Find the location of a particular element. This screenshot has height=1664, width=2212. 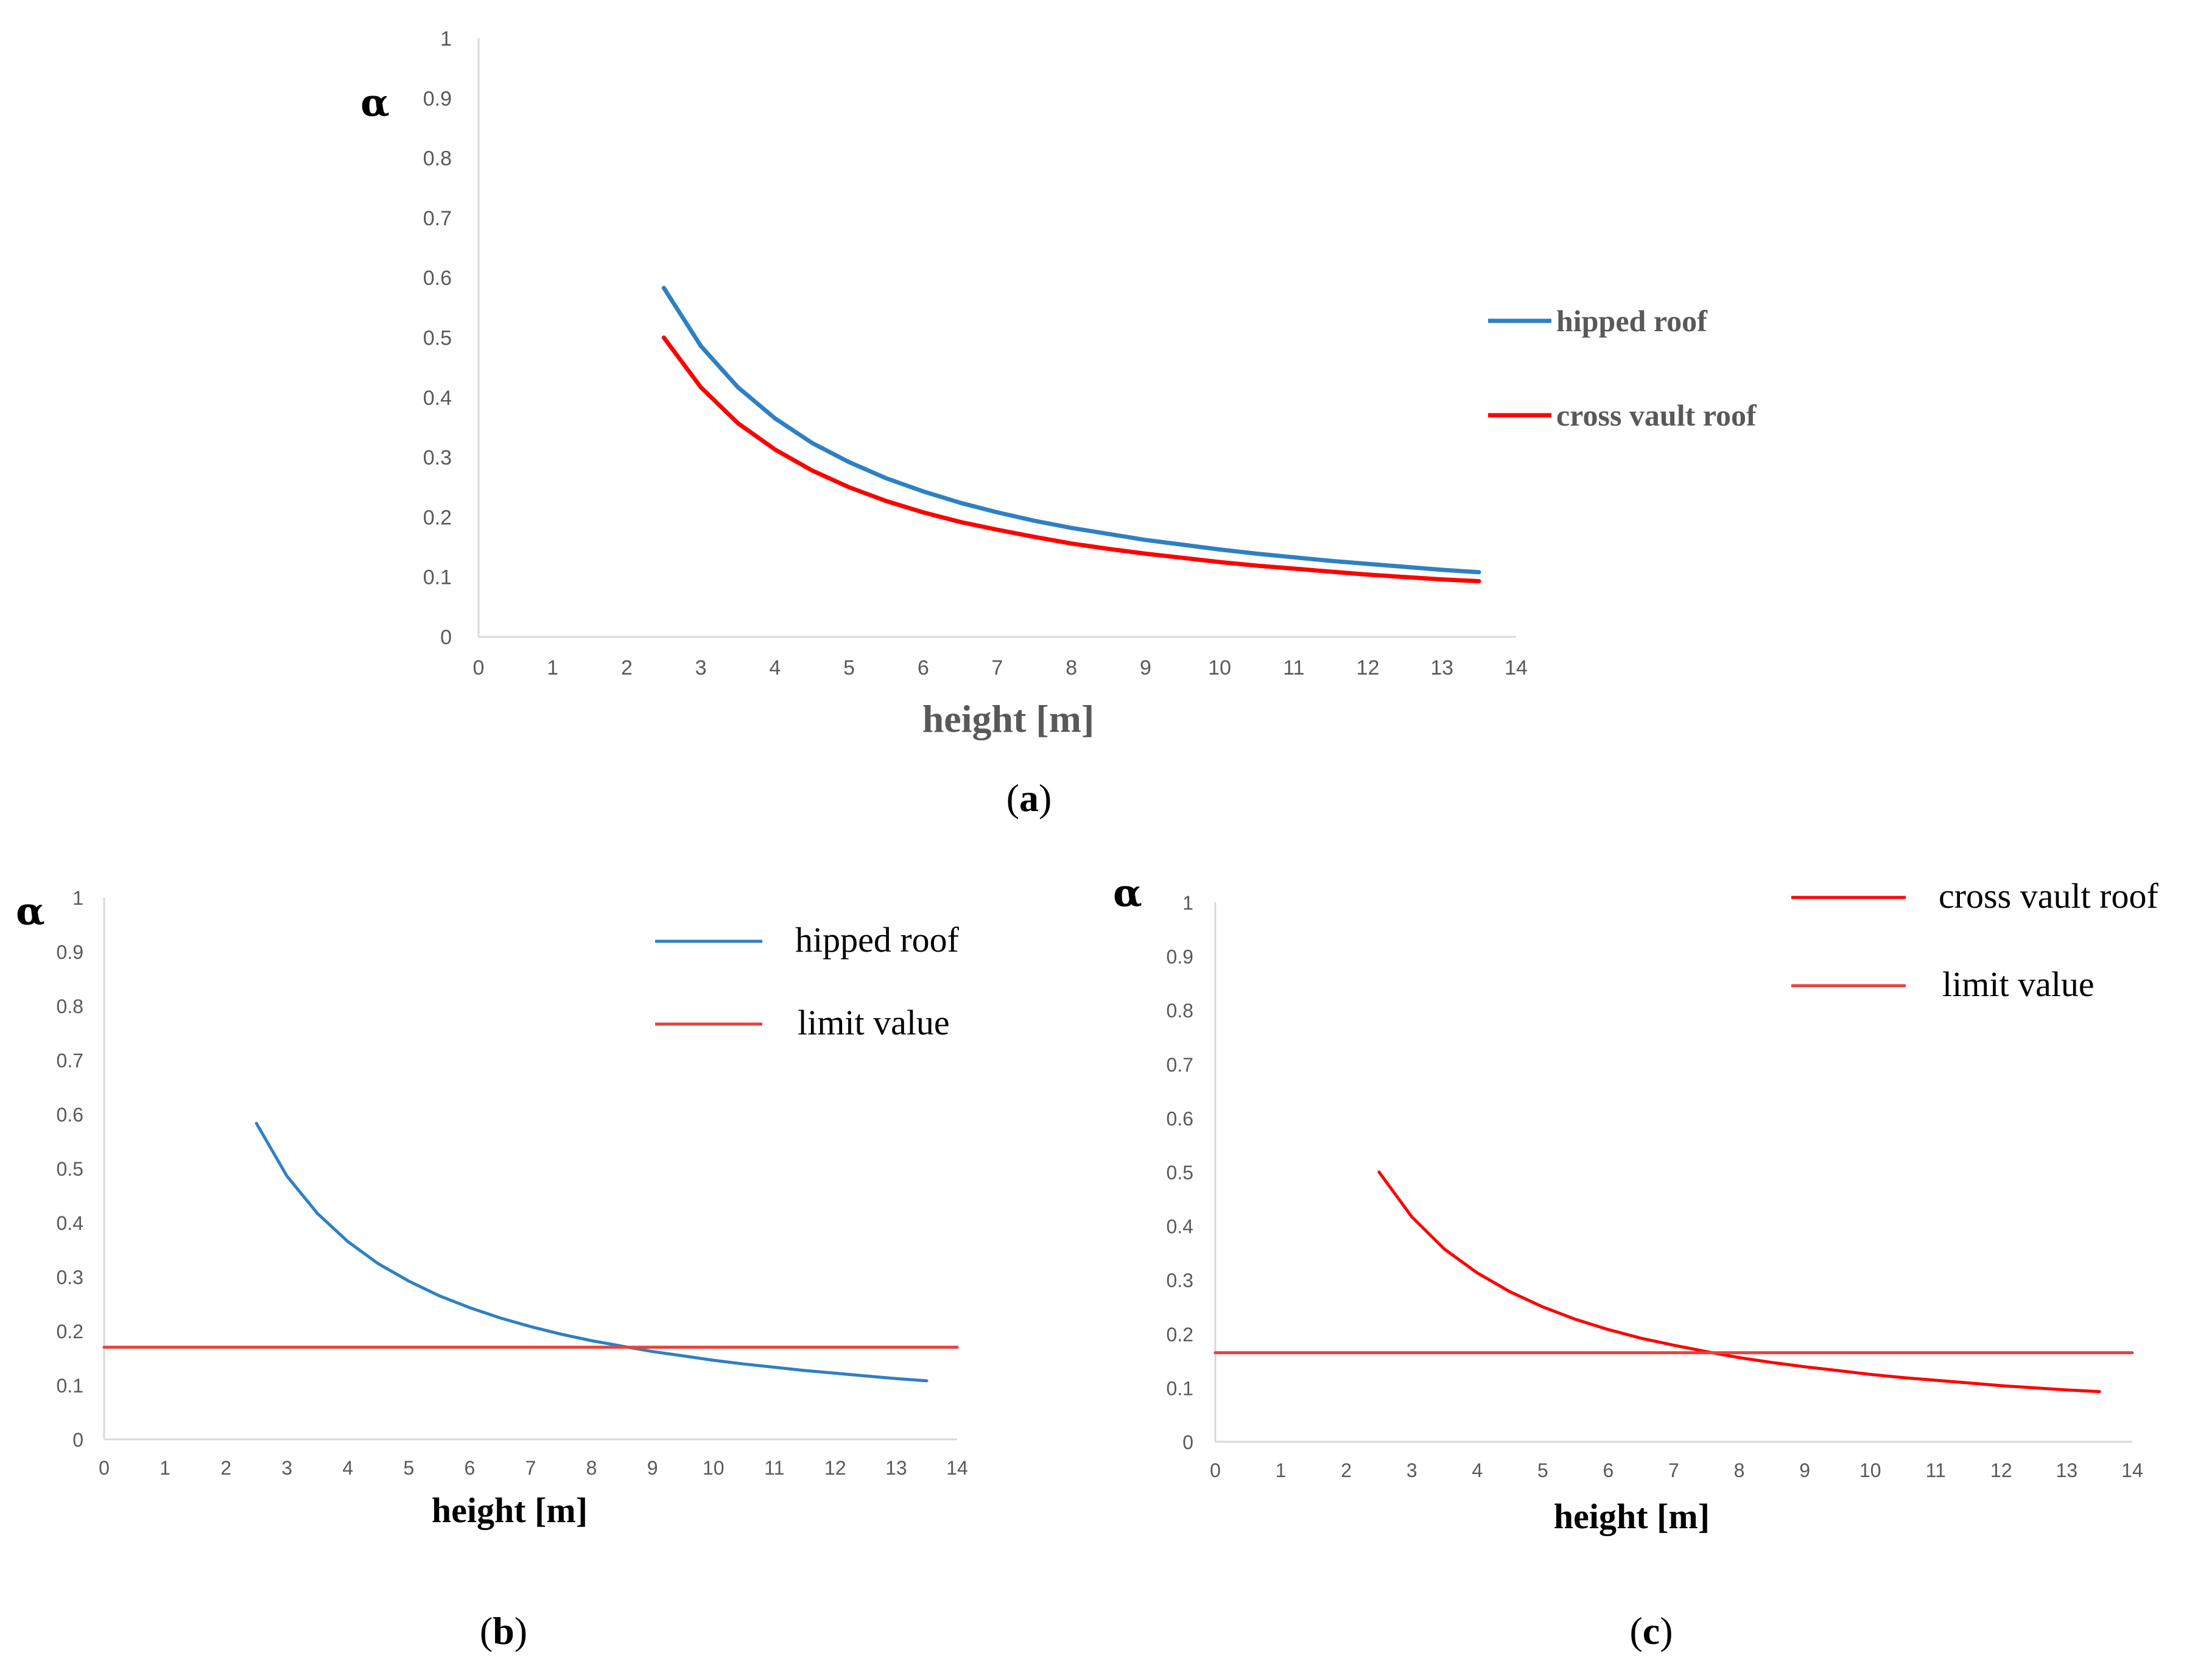

panel-label: (b) is located at coordinates (504, 1631).